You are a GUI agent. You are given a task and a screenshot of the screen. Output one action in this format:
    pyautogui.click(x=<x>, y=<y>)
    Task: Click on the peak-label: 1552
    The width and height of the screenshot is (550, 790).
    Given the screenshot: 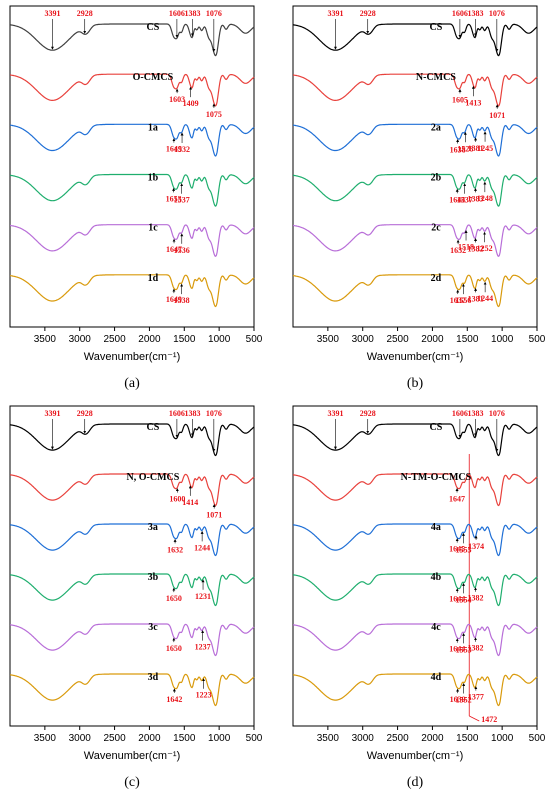 What is the action you would take?
    pyautogui.click(x=464, y=699)
    